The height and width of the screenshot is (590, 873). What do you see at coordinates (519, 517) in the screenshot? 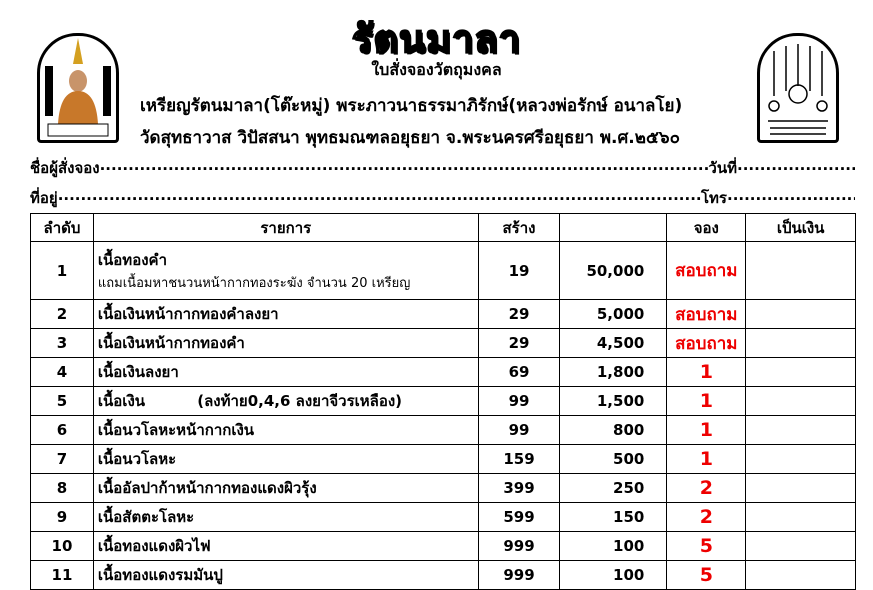
I see `quantity-made: 599` at bounding box center [519, 517].